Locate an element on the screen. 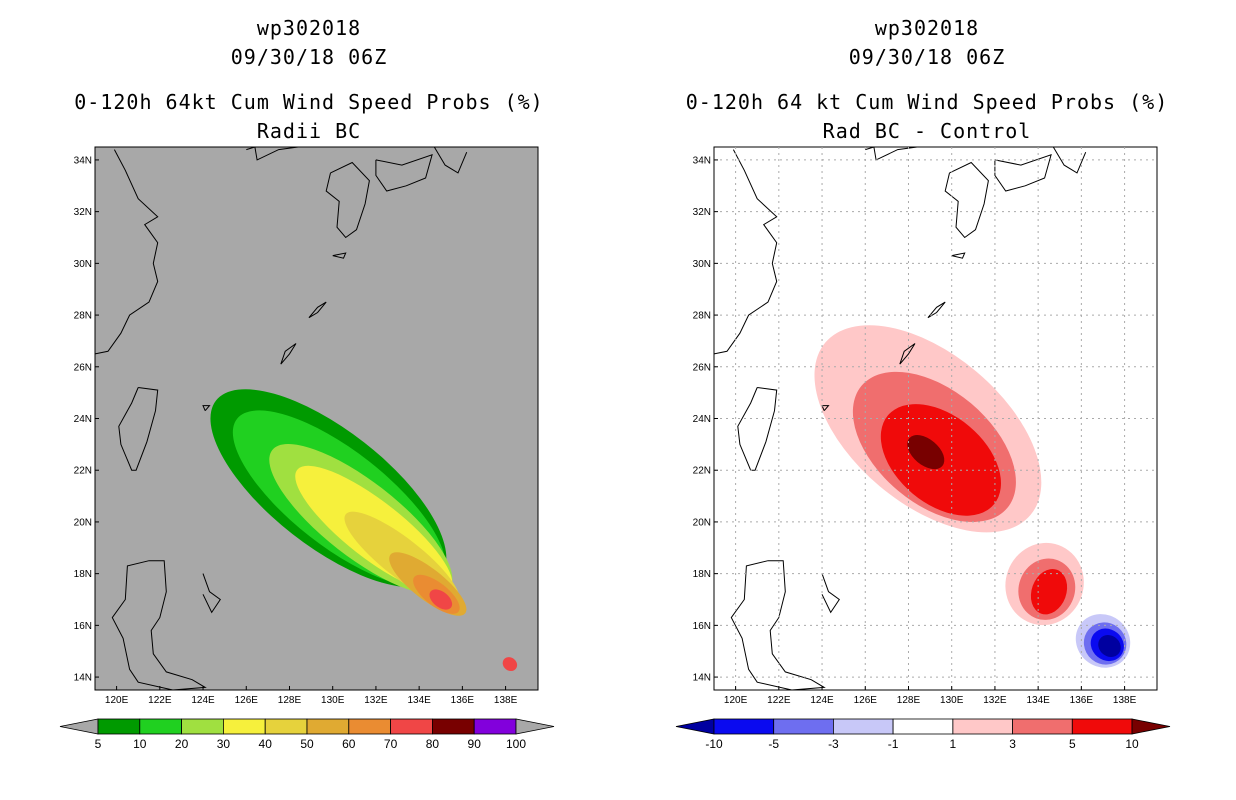  left-title-storm: wp302018 is located at coordinates (309, 28).